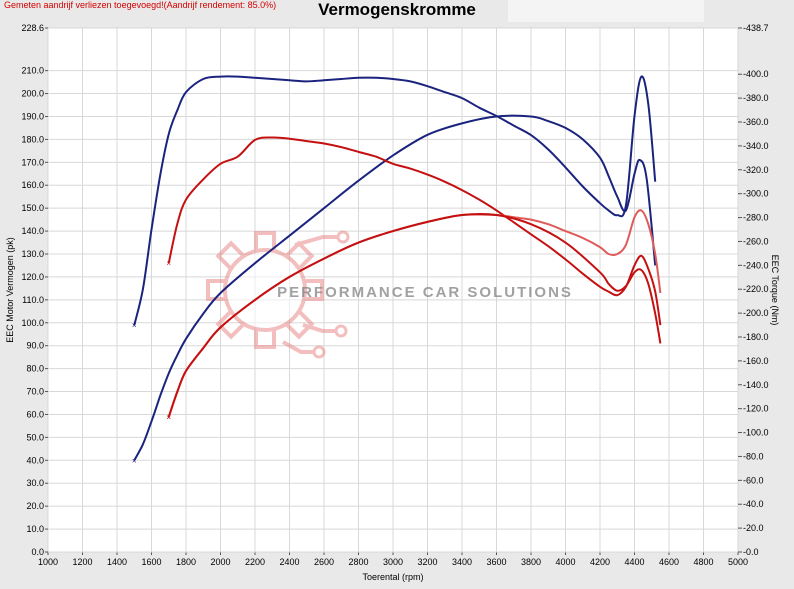 The width and height of the screenshot is (794, 589). I want to click on y-tick-label: 80.0, so click(35, 369).